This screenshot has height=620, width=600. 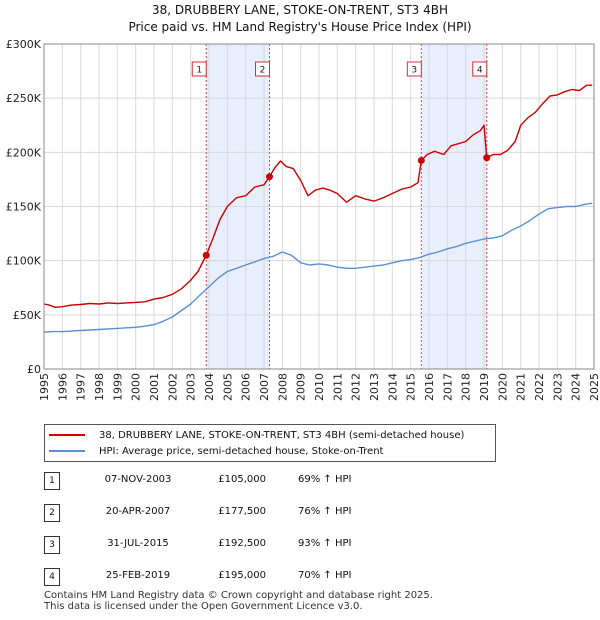 What do you see at coordinates (576, 387) in the screenshot?
I see `x-tick-label: 2024` at bounding box center [576, 387].